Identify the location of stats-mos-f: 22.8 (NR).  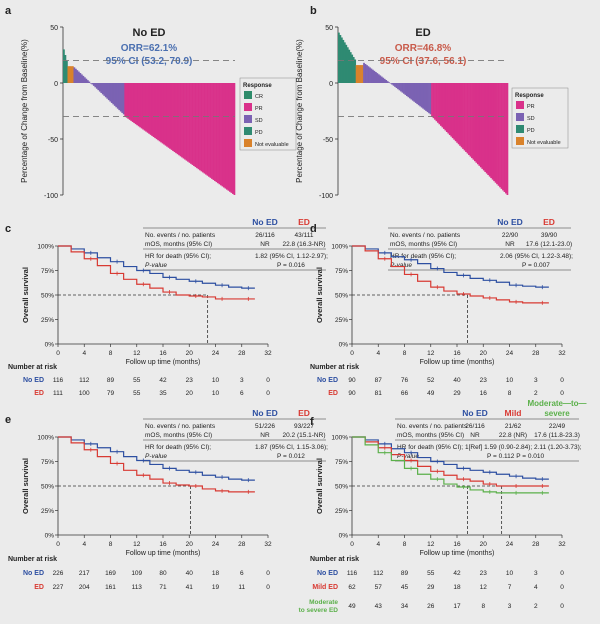
(513, 435).